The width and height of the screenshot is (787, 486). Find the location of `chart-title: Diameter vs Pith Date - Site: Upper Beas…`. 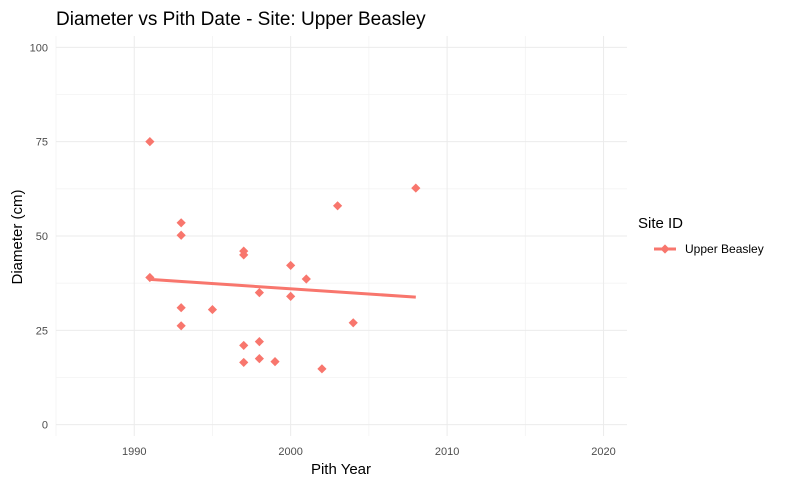

chart-title: Diameter vs Pith Date - Site: Upper Beas… is located at coordinates (241, 19).